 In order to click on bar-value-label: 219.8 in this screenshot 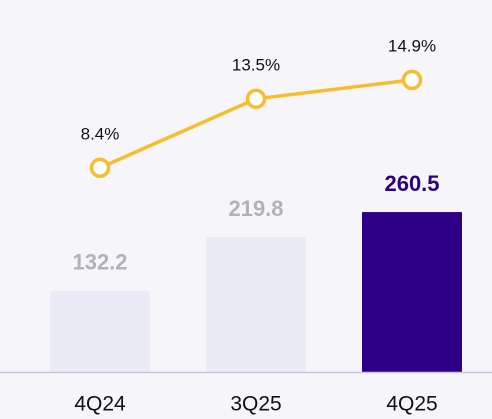, I will do `click(255, 208)`.